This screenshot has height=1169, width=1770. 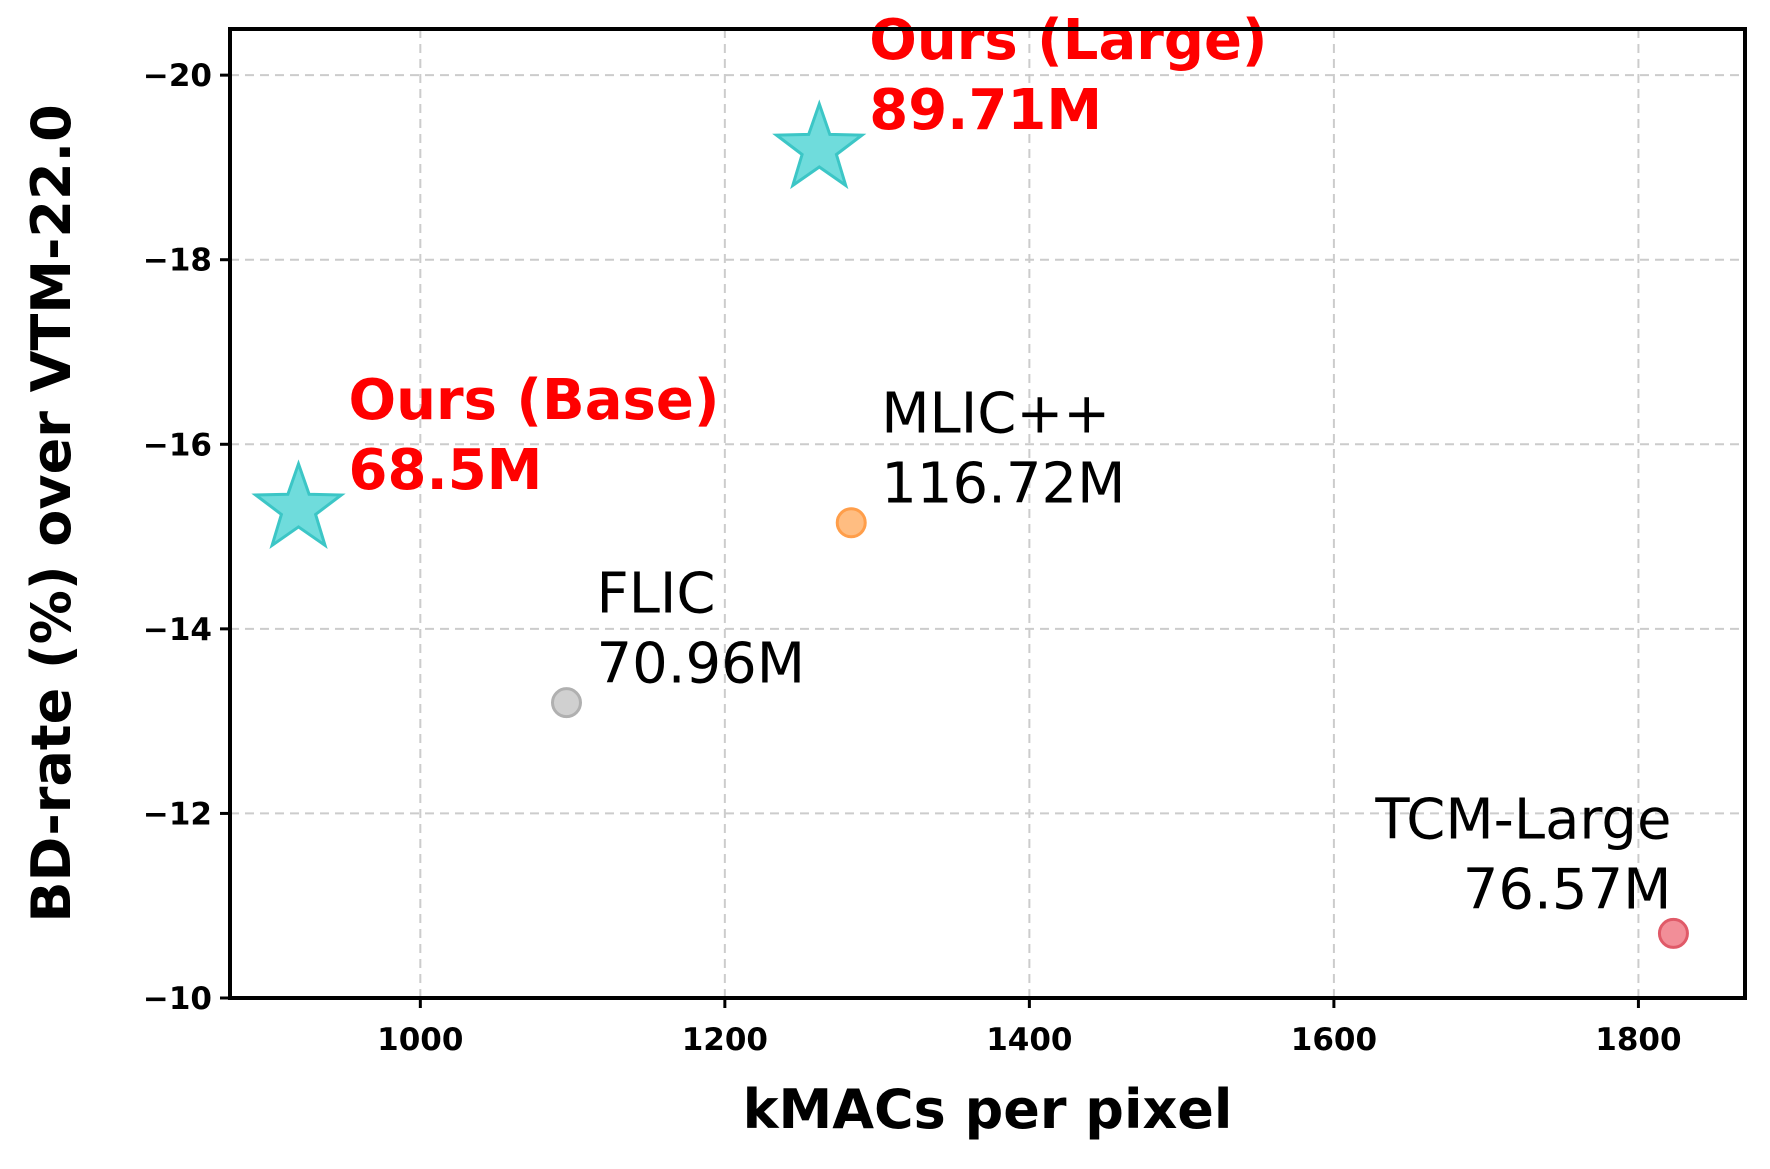 What do you see at coordinates (177, 999) in the screenshot?
I see `y-tick-label: −10` at bounding box center [177, 999].